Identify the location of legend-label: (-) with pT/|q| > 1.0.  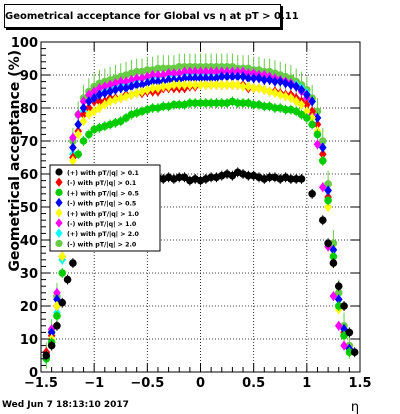
(102, 225).